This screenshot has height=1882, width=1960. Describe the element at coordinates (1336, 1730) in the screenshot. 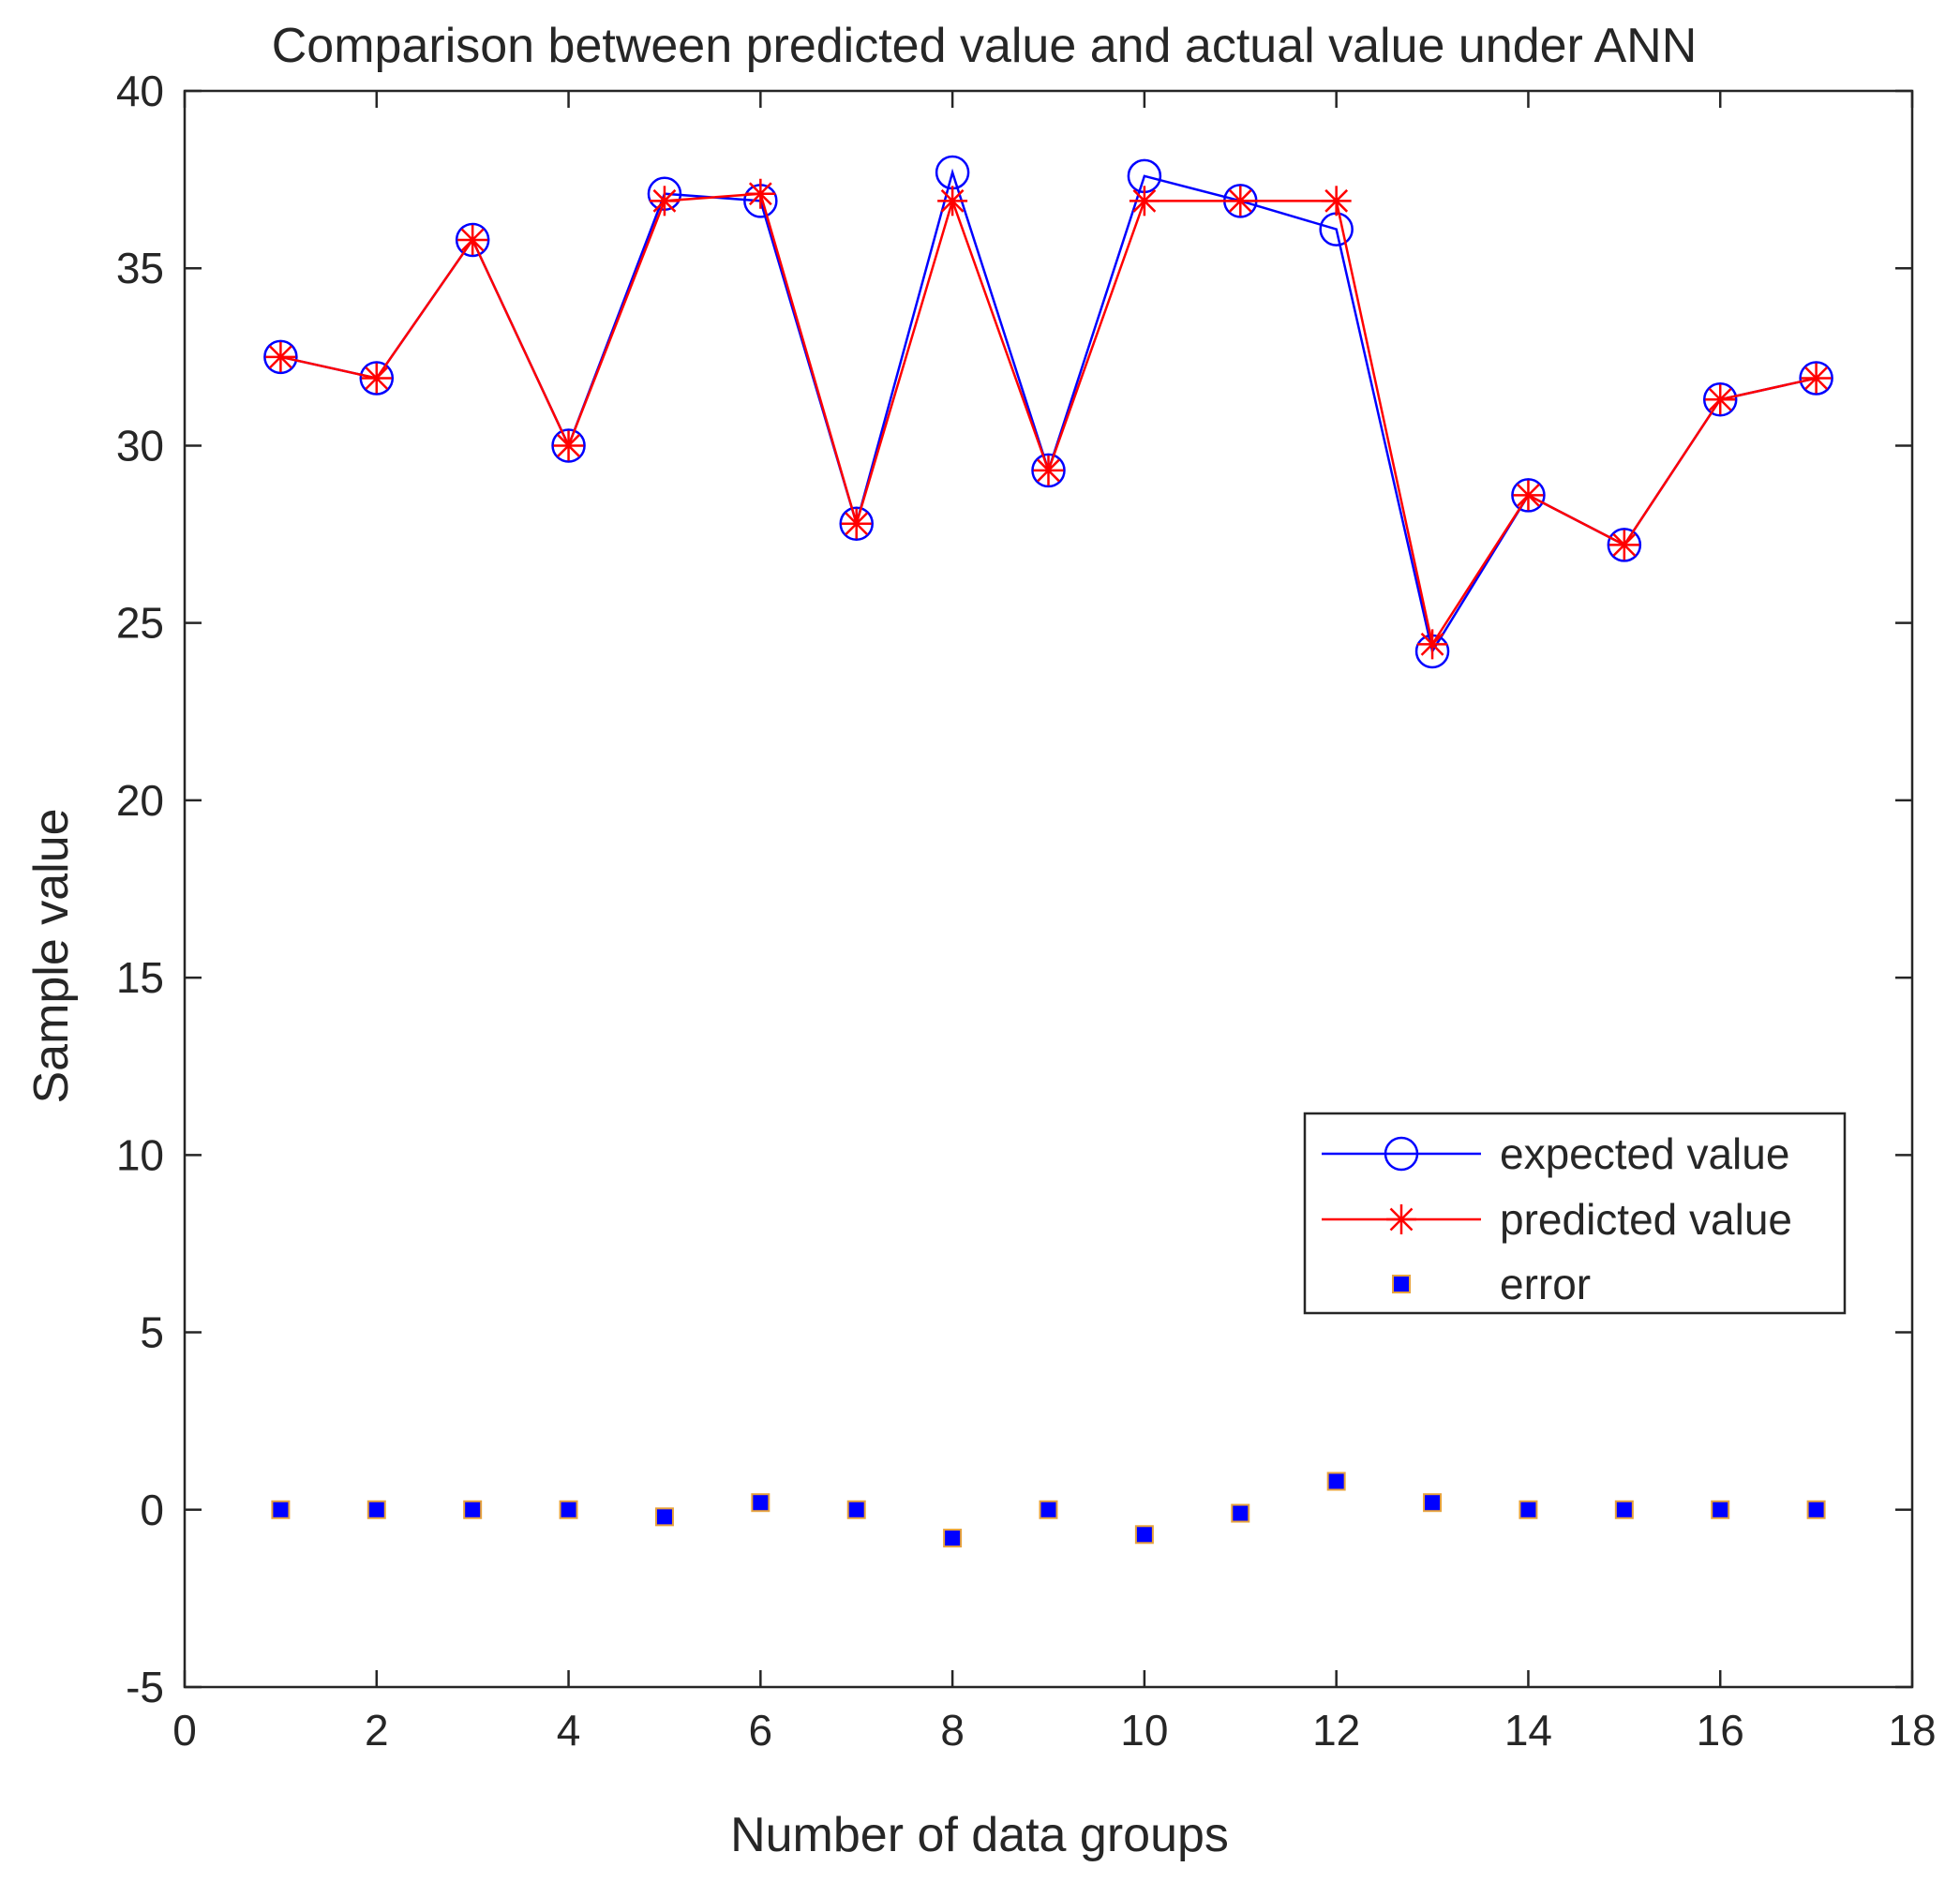

I see `x-tick-label: 12` at that location.